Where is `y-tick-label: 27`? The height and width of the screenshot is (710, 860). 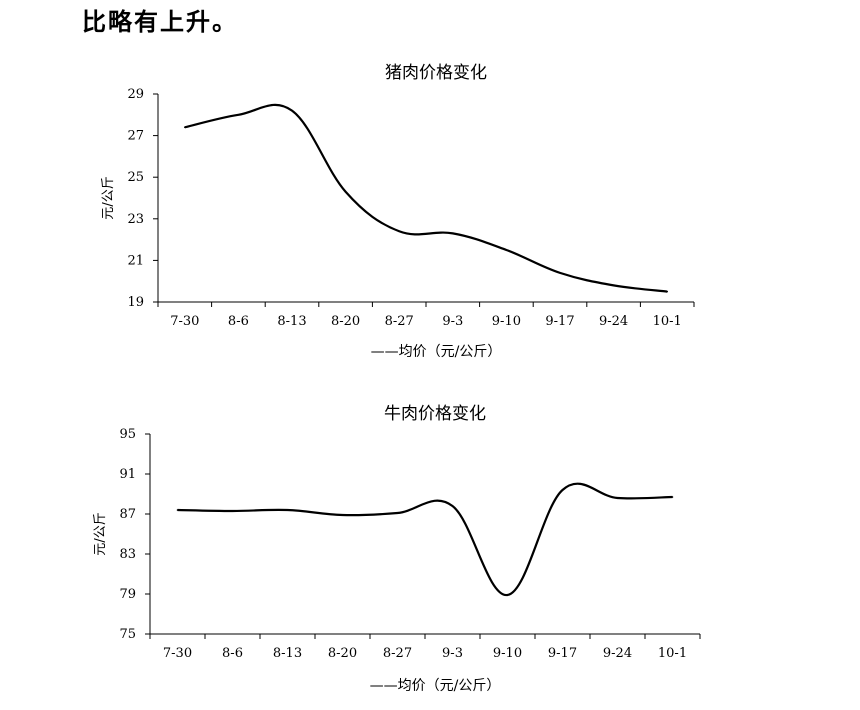
y-tick-label: 27 is located at coordinates (135, 136).